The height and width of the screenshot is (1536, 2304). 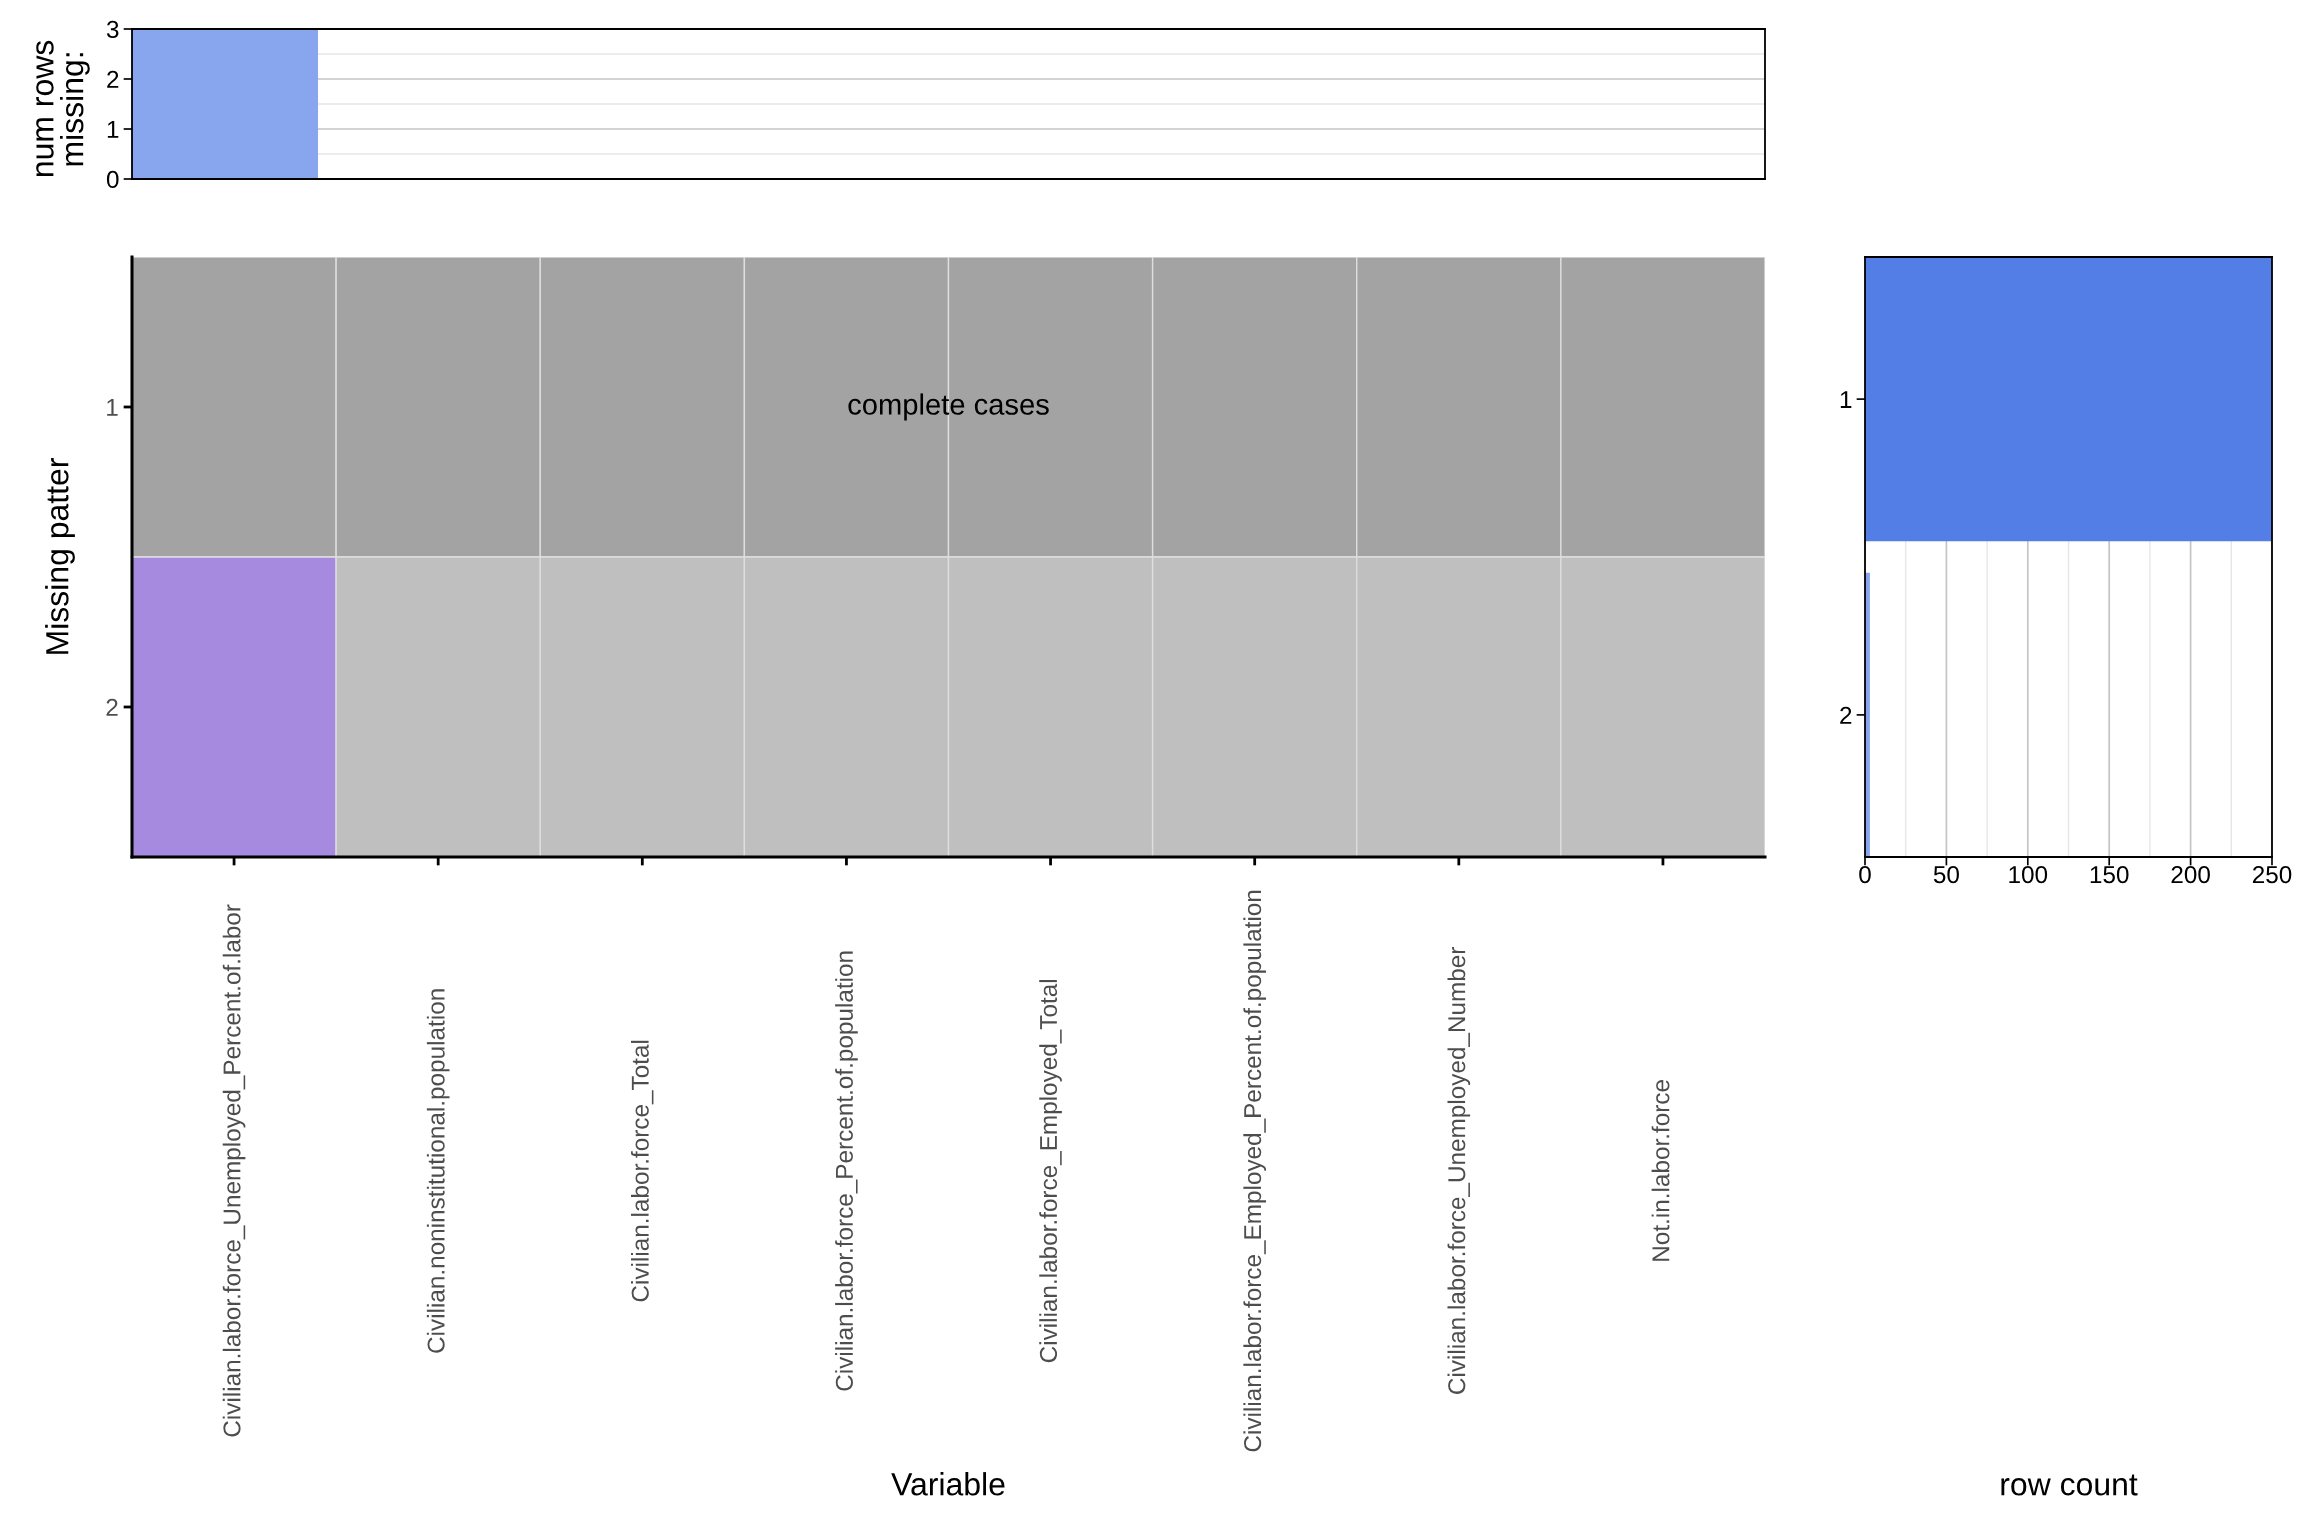 What do you see at coordinates (112, 29) in the screenshot?
I see `y-tick-label: 3` at bounding box center [112, 29].